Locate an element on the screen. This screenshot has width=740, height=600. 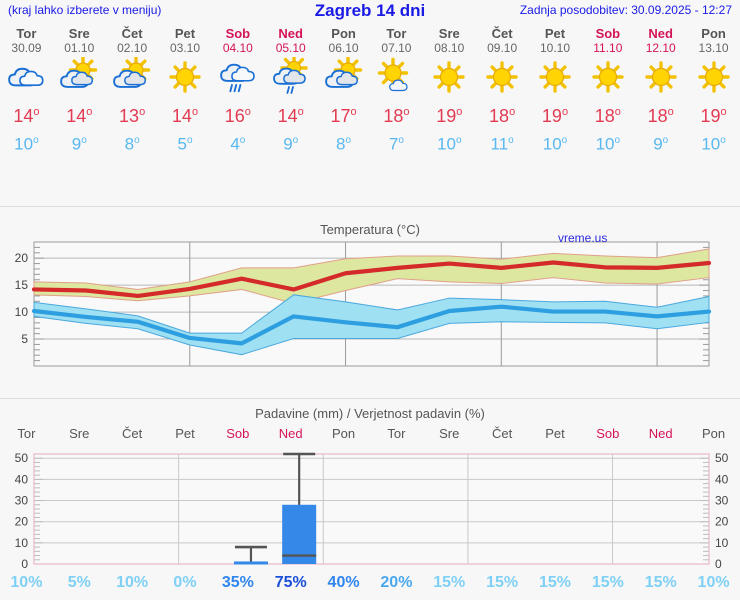
day-date: 12.10 is located at coordinates (660, 48).